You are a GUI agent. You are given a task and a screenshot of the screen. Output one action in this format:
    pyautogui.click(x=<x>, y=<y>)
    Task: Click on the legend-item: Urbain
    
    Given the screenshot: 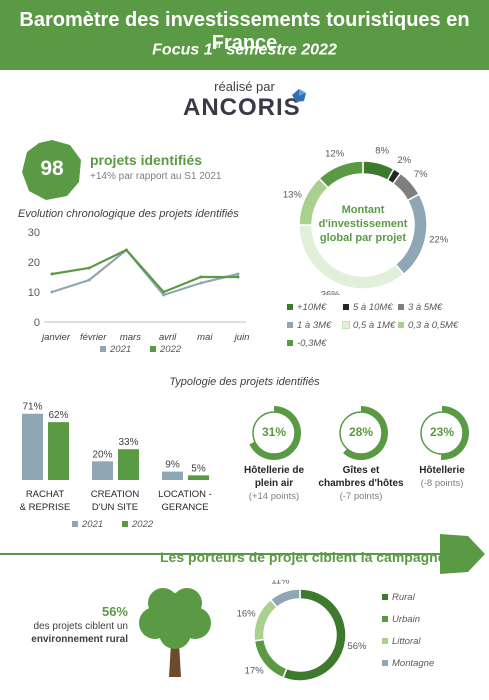 What is the action you would take?
    pyautogui.click(x=401, y=619)
    